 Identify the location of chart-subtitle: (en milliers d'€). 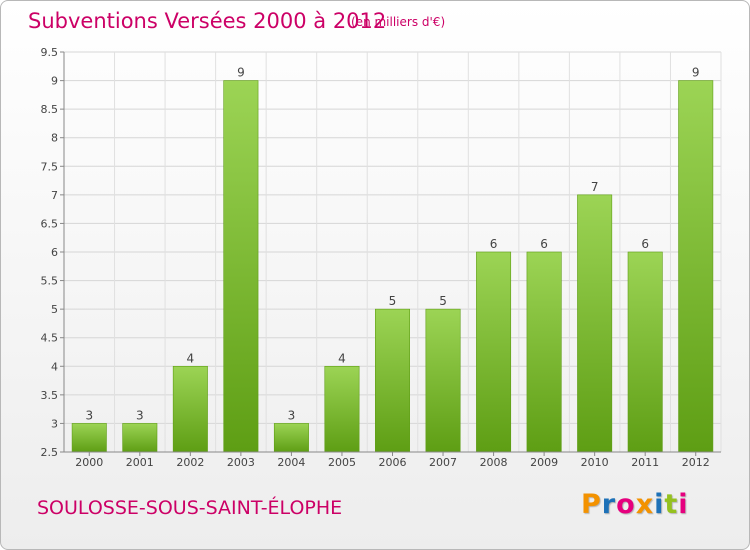
(398, 22).